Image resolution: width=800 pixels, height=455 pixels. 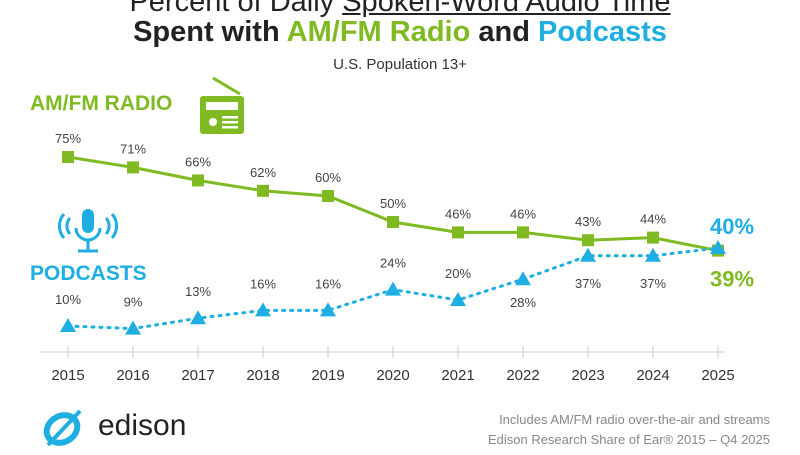 I want to click on title-and: and, so click(x=504, y=32).